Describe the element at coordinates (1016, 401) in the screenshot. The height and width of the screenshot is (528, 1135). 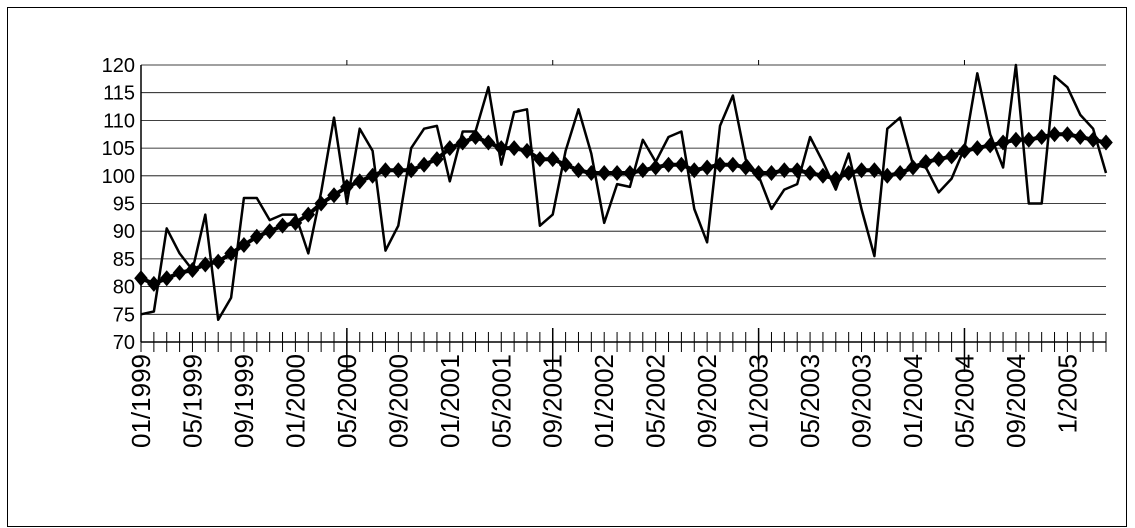
I see `x-tick-label: 09/2004` at that location.